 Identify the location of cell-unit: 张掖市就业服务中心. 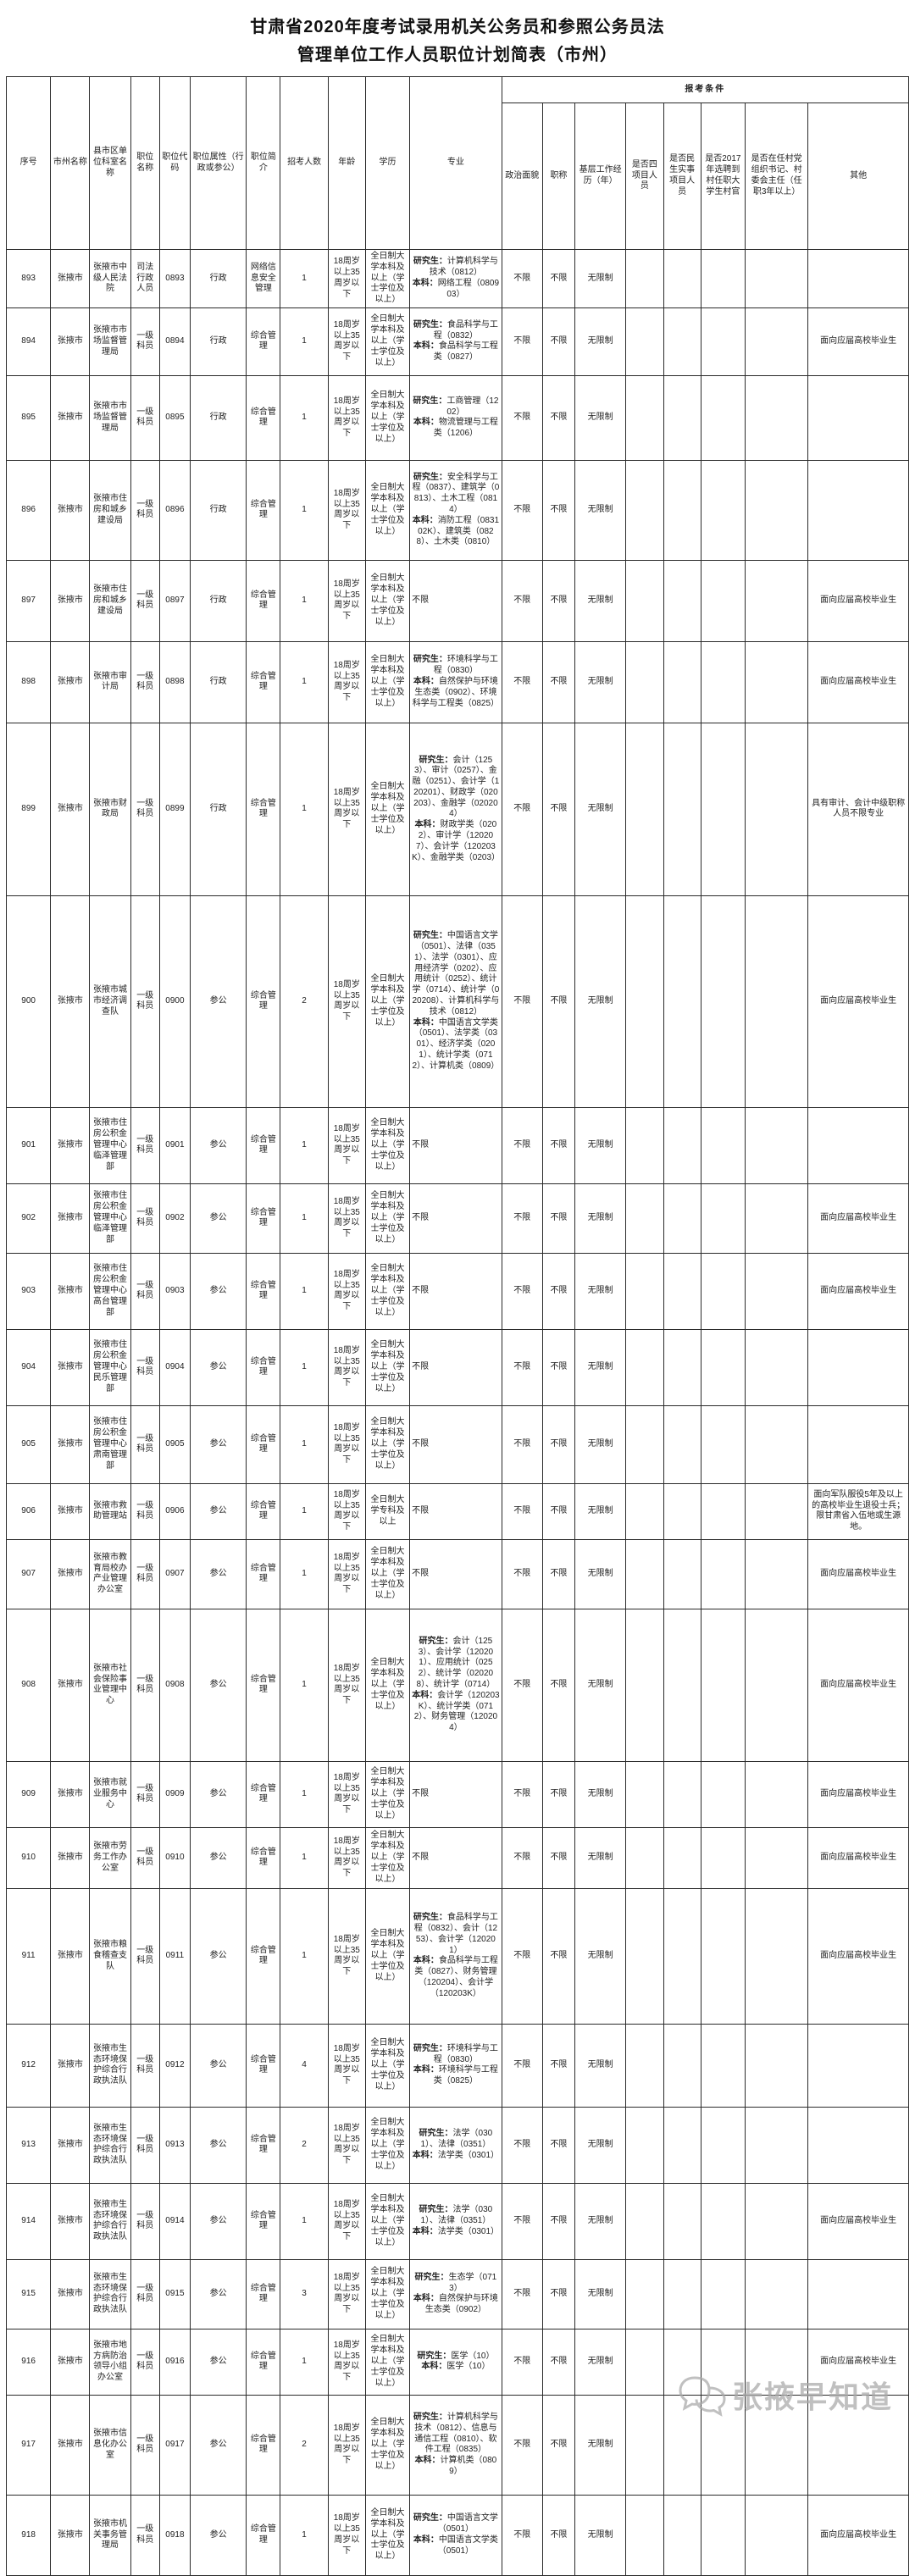
(110, 1794).